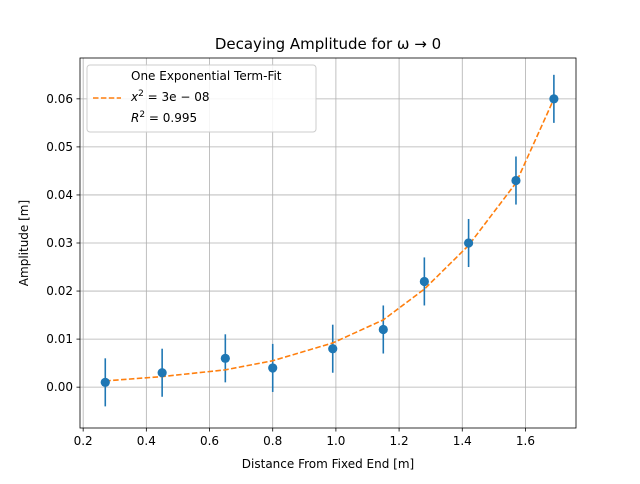 The image size is (640, 484). Describe the element at coordinates (59, 243) in the screenshot. I see `y-tick-label: 0.03` at that location.